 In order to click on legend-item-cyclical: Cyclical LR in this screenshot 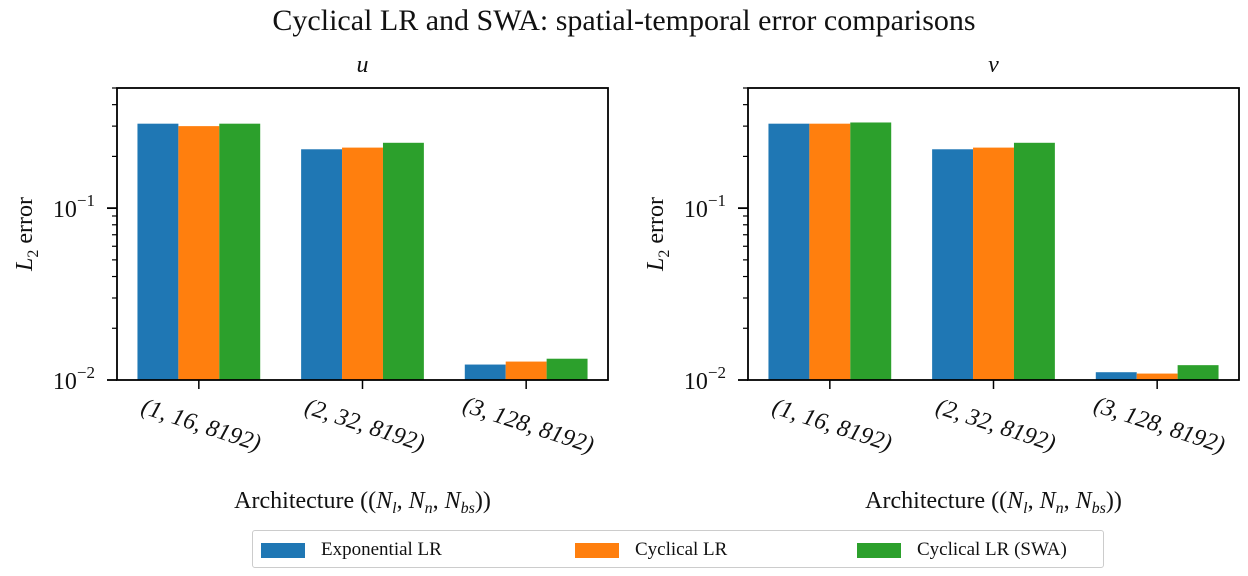, I will do `click(651, 550)`.